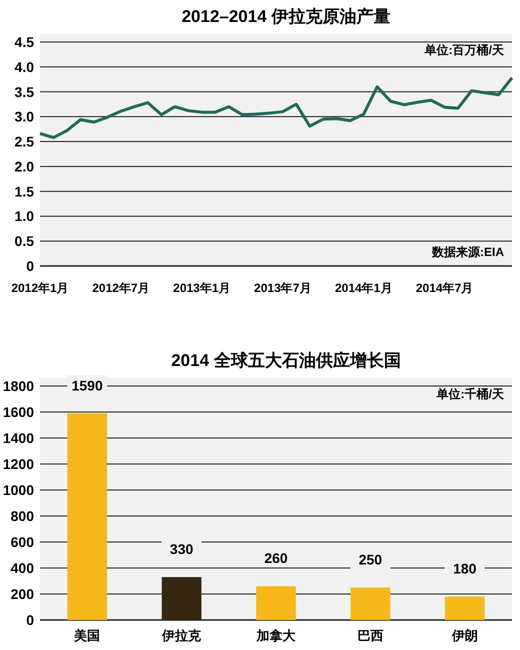 The height and width of the screenshot is (650, 520). I want to click on y-tick-label: 1.0, so click(24, 216).